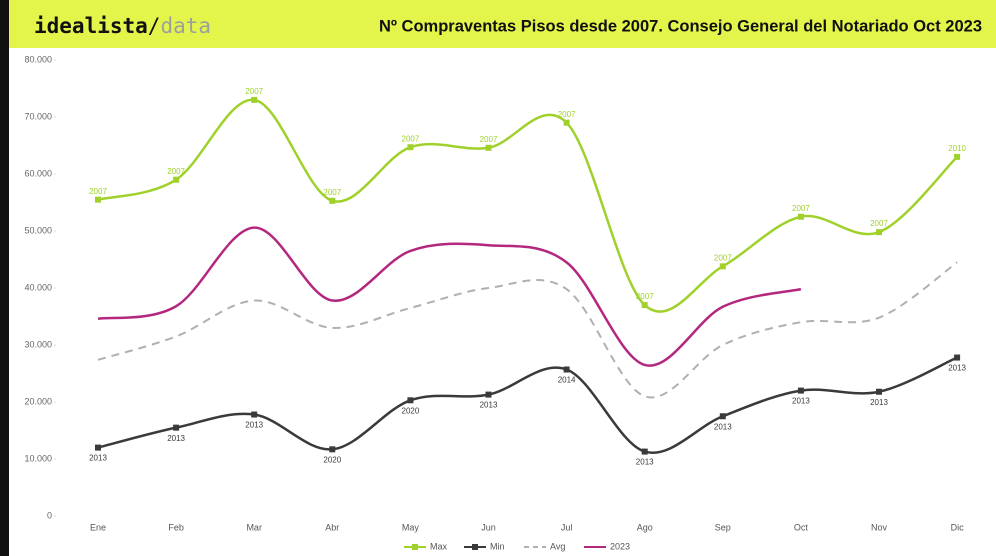  Describe the element at coordinates (38, 116) in the screenshot. I see `y-tick-label: 70.000` at that location.